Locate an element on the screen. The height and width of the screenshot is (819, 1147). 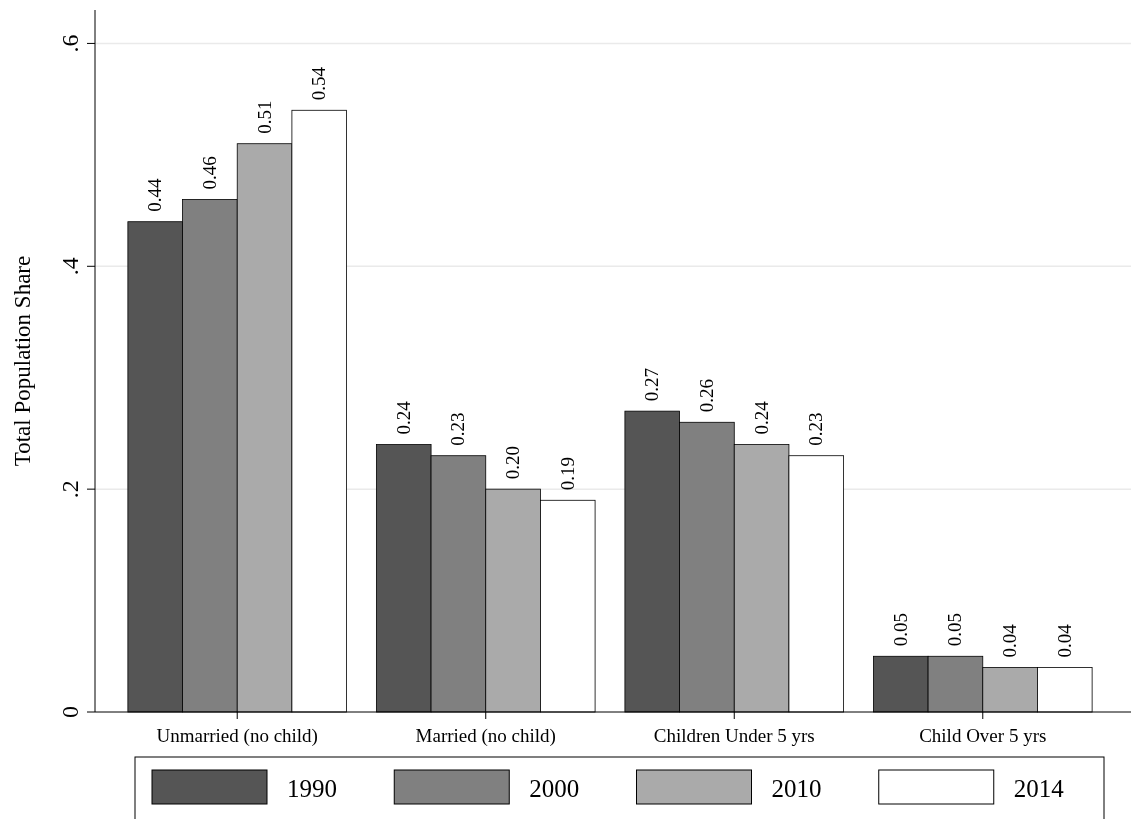
x-tick-label: Unmarried (no child) is located at coordinates (237, 736).